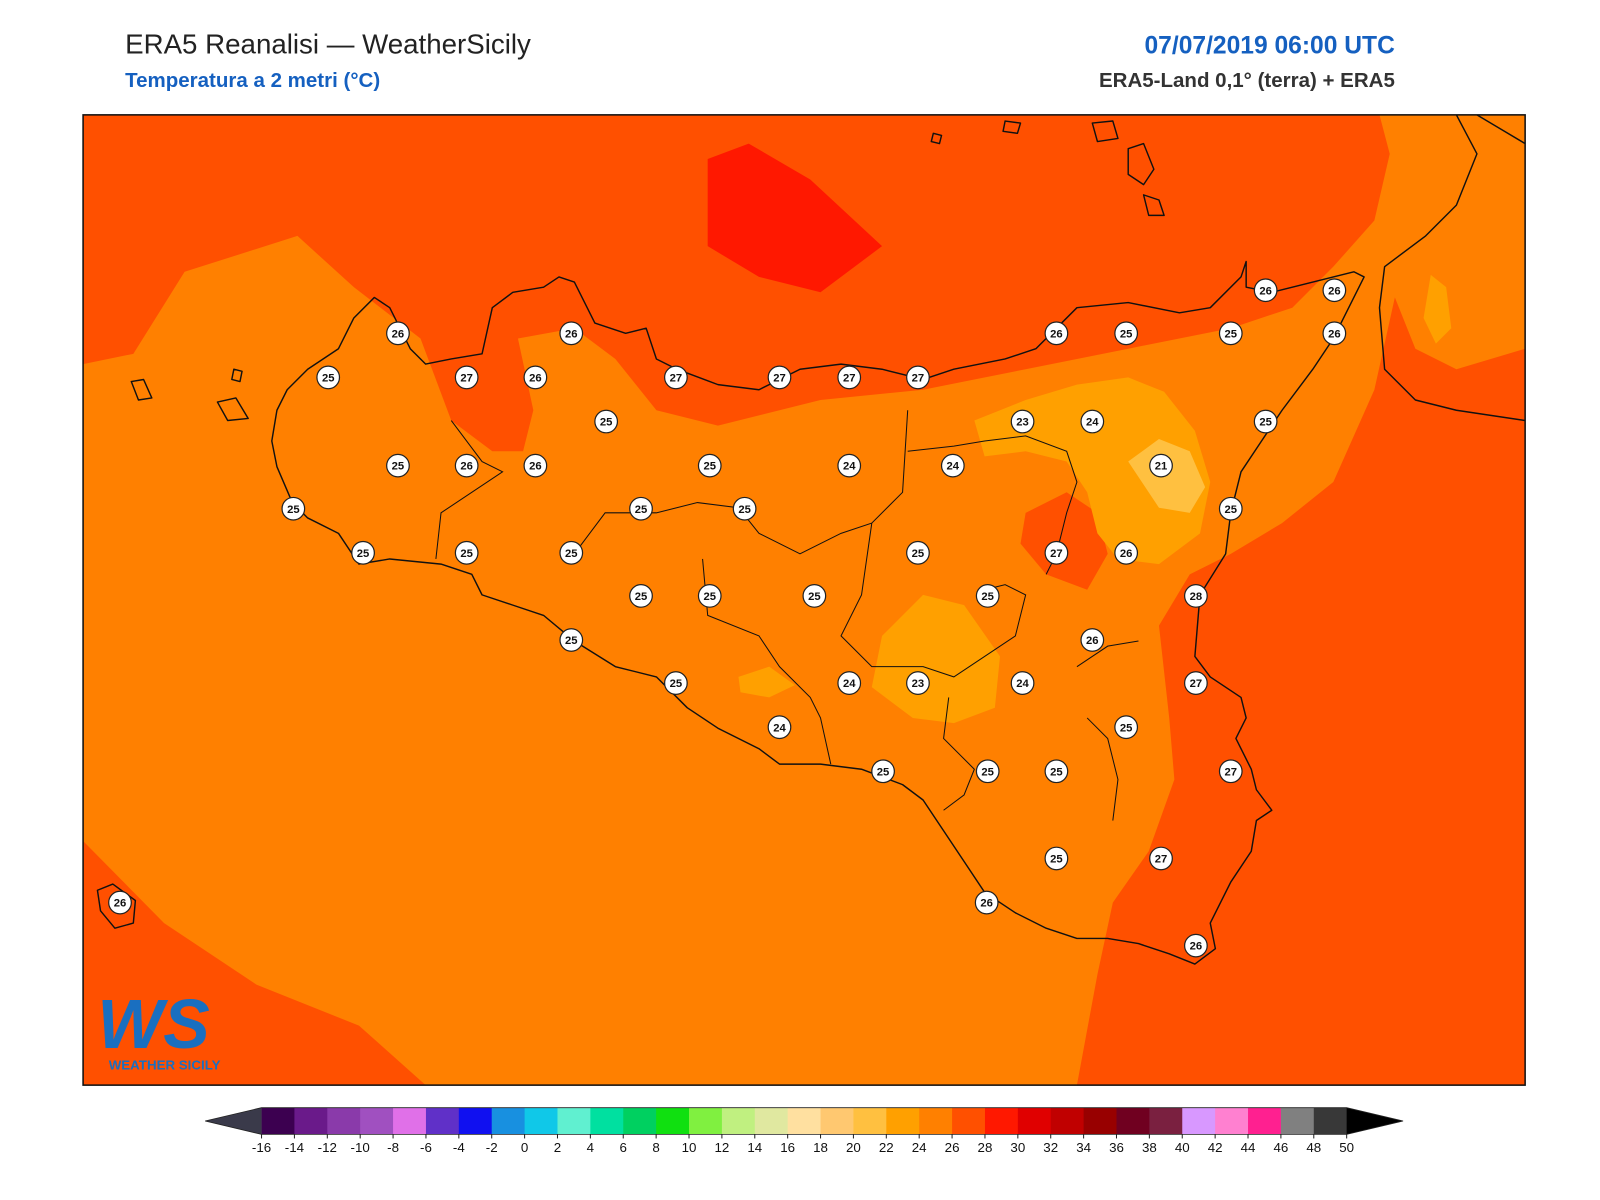 Image resolution: width=1600 pixels, height=1200 pixels. I want to click on colorbar-tick-label: 46, so click(1280, 1147).